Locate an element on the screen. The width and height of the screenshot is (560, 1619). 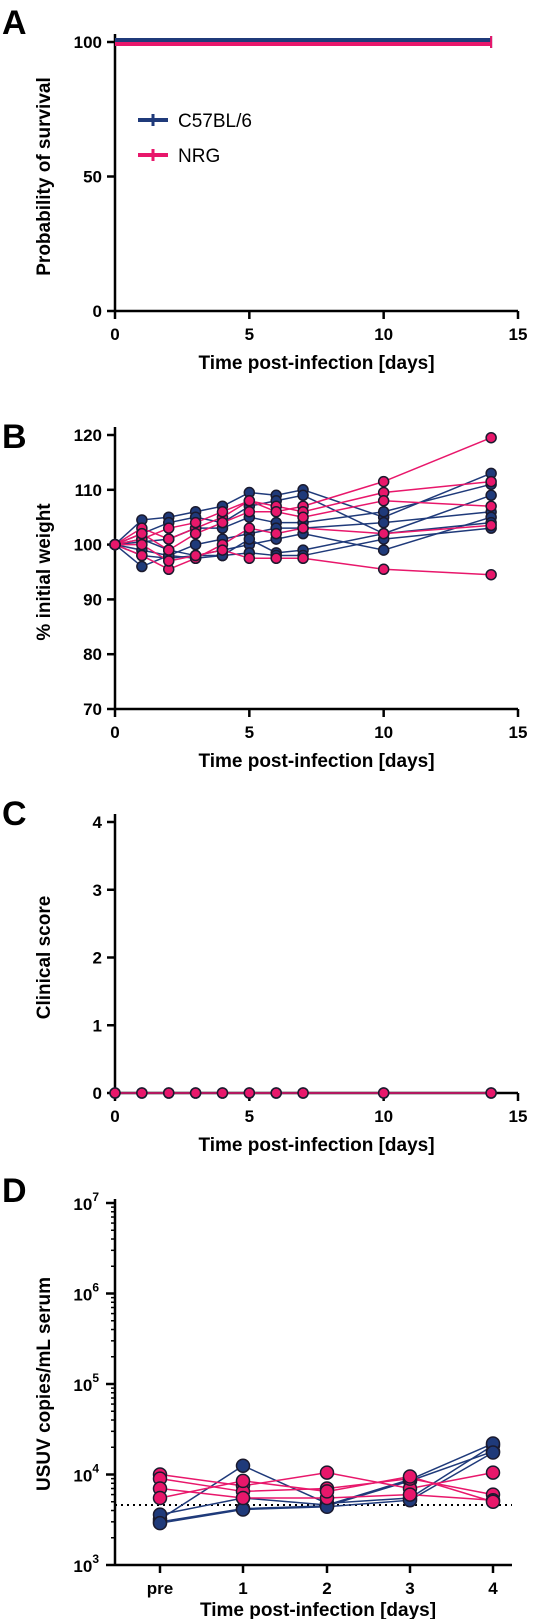
y-tick-label: 3 is located at coordinates (97, 890).